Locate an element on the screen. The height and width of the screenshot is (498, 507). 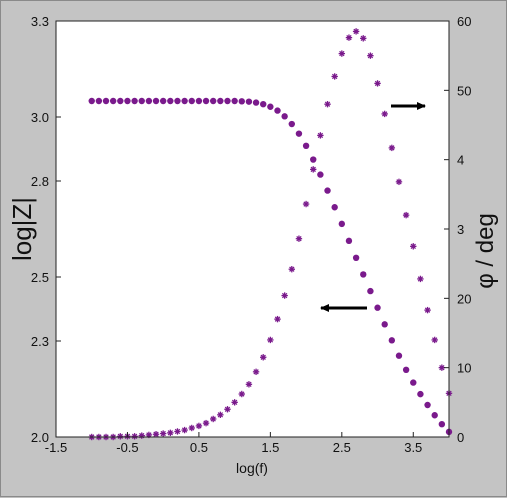
y-left-axis-label: log|Z| is located at coordinates (22, 229).